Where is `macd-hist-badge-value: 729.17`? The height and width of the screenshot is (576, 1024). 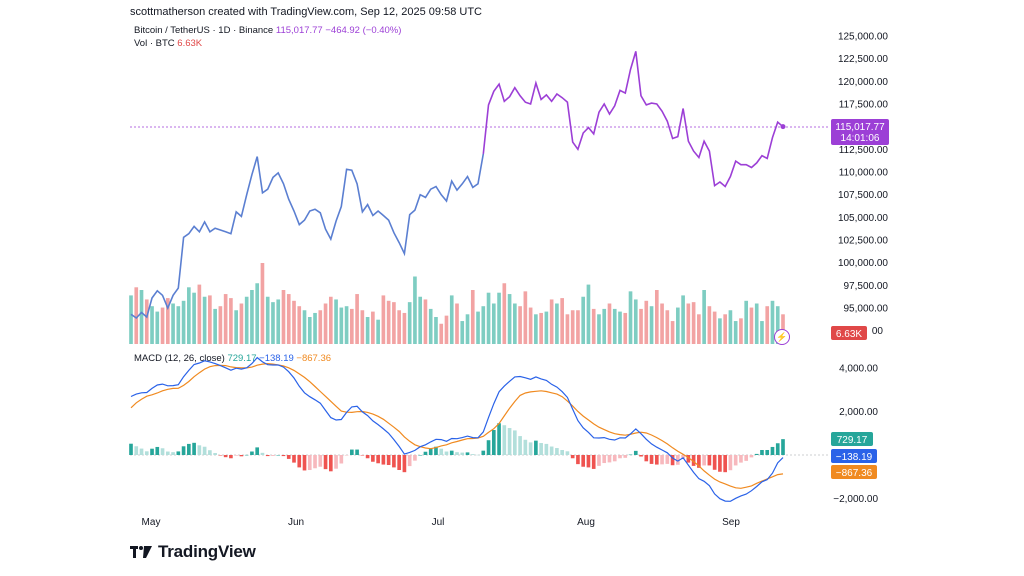
macd-hist-badge-value: 729.17 is located at coordinates (852, 440).